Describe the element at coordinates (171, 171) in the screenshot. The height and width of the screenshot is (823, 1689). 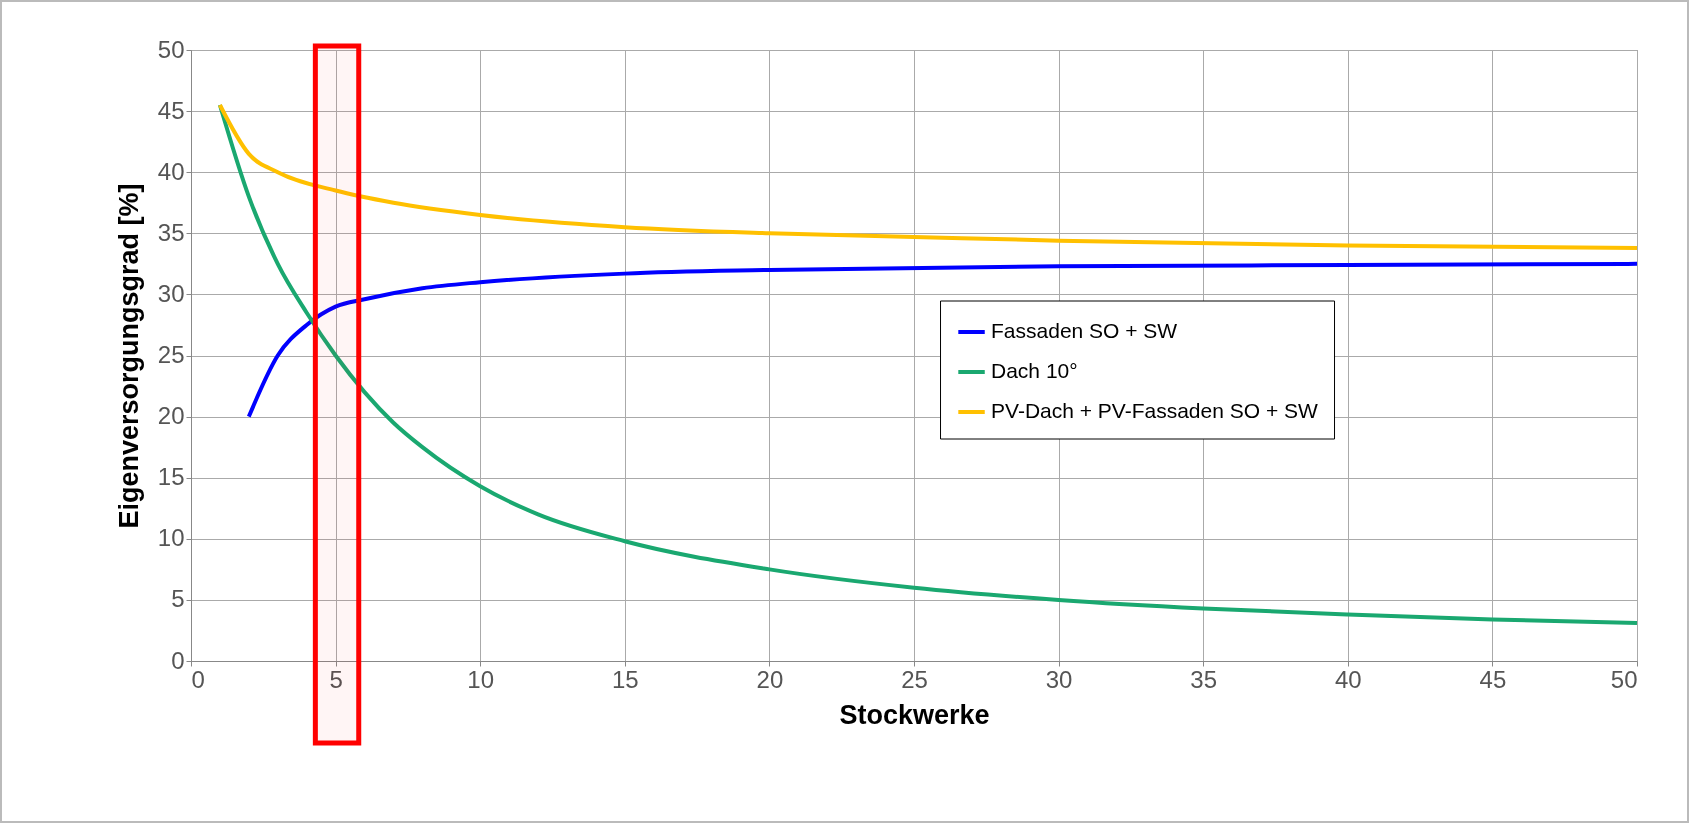
I see `y-tick-label: 40` at that location.